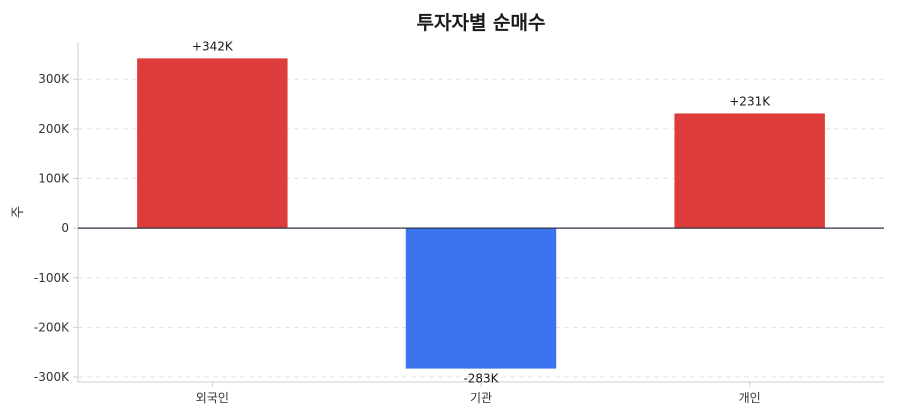 The width and height of the screenshot is (900, 420). What do you see at coordinates (54, 178) in the screenshot?
I see `y-tick-label: 100K` at bounding box center [54, 178].